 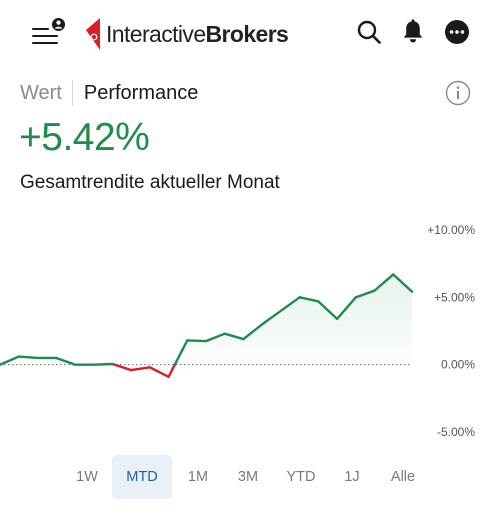 I want to click on chart-y-tick-label: +5.00%, so click(x=454, y=297).